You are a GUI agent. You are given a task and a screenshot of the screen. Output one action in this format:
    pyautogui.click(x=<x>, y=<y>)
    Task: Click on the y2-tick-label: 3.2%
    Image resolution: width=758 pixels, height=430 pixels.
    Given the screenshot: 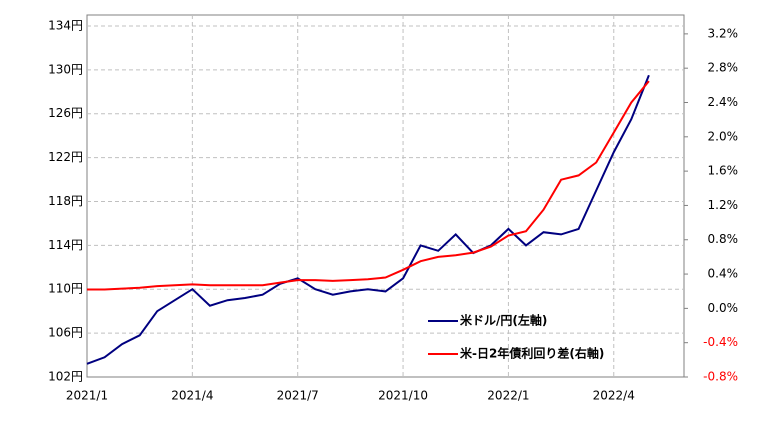 What is the action you would take?
    pyautogui.click(x=723, y=33)
    